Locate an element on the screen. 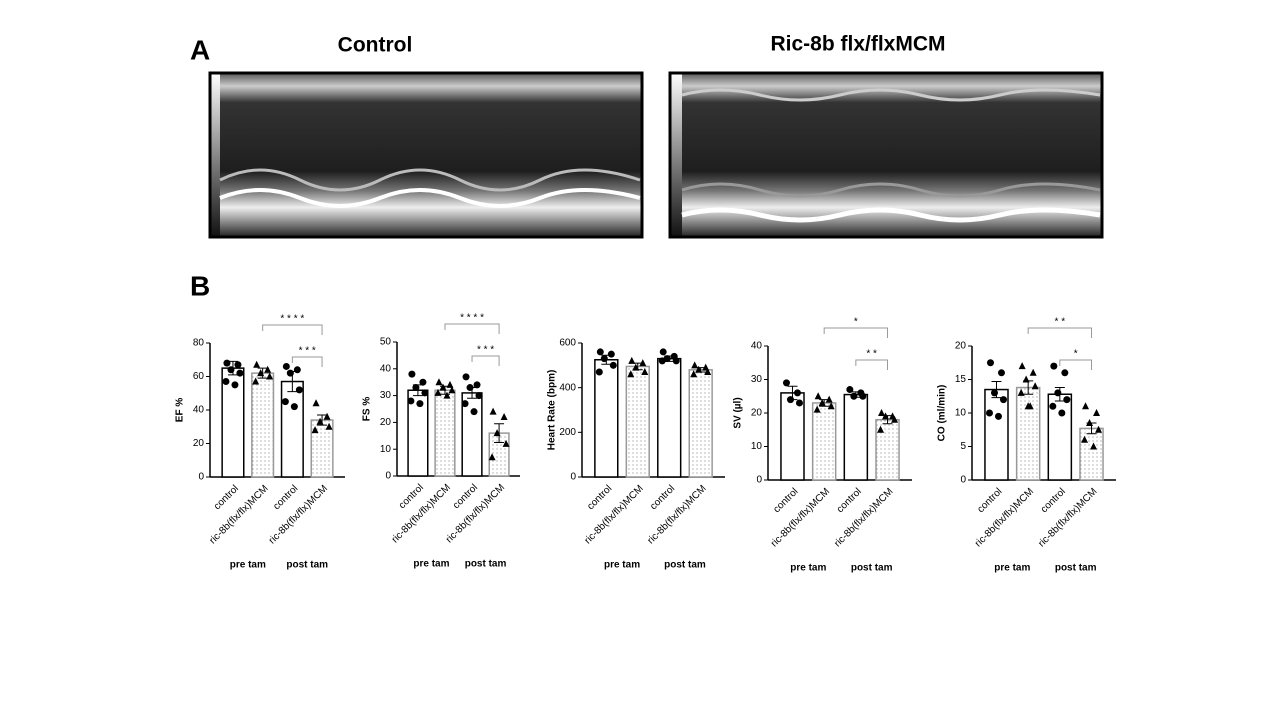 The height and width of the screenshot is (720, 1280). x-tick-label: ric-8b(flx/flx)MCM is located at coordinates (800, 517).